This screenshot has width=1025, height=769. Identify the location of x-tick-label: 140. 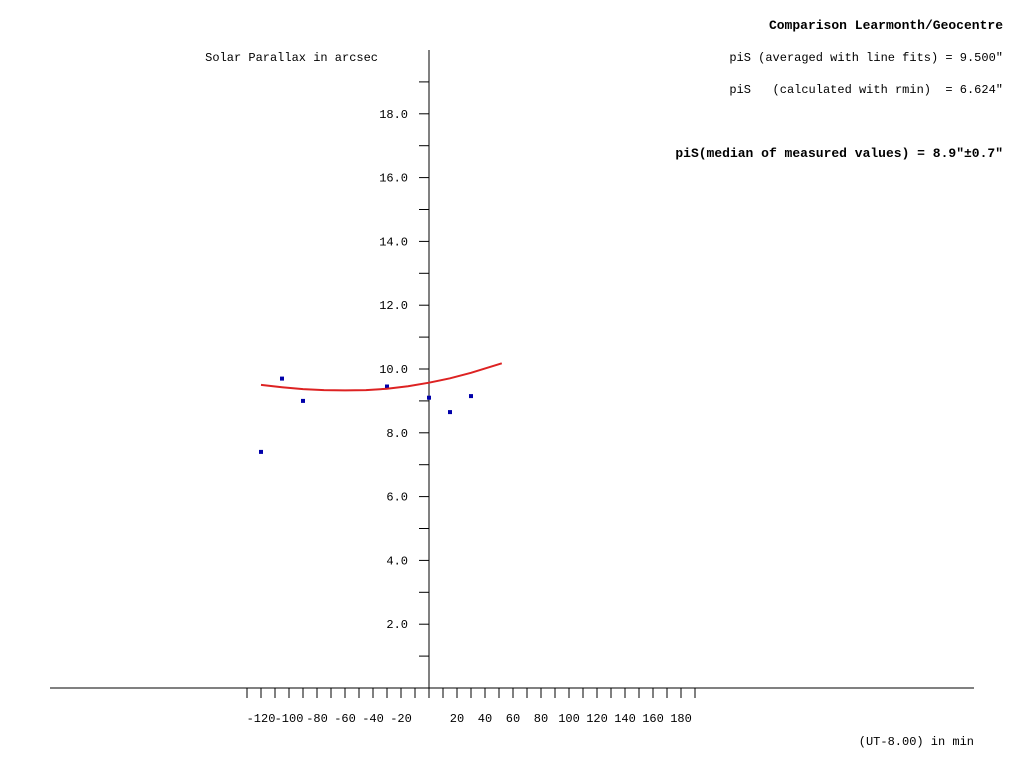
(625, 719).